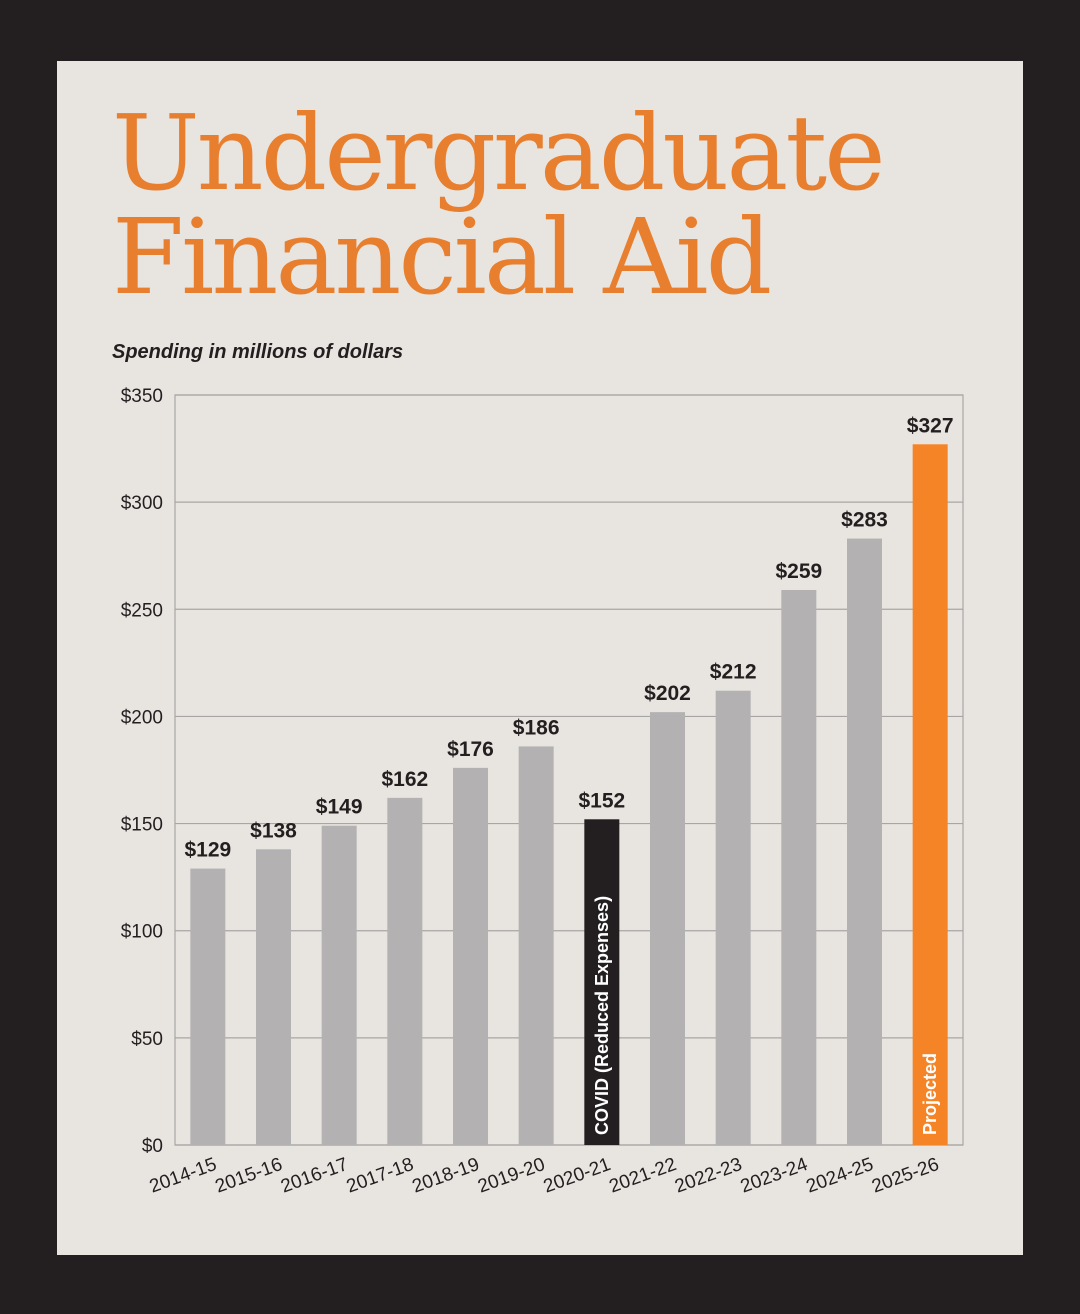 The width and height of the screenshot is (1080, 1314). What do you see at coordinates (339, 807) in the screenshot?
I see `data-label: $149` at bounding box center [339, 807].